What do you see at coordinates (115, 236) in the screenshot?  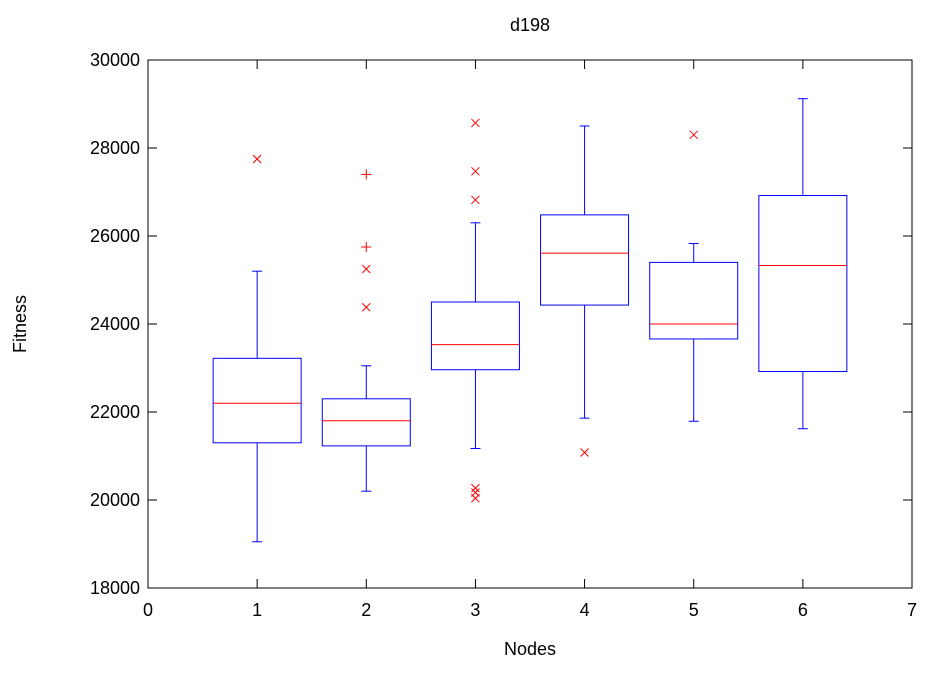 I see `y-tick-label: 26000` at bounding box center [115, 236].